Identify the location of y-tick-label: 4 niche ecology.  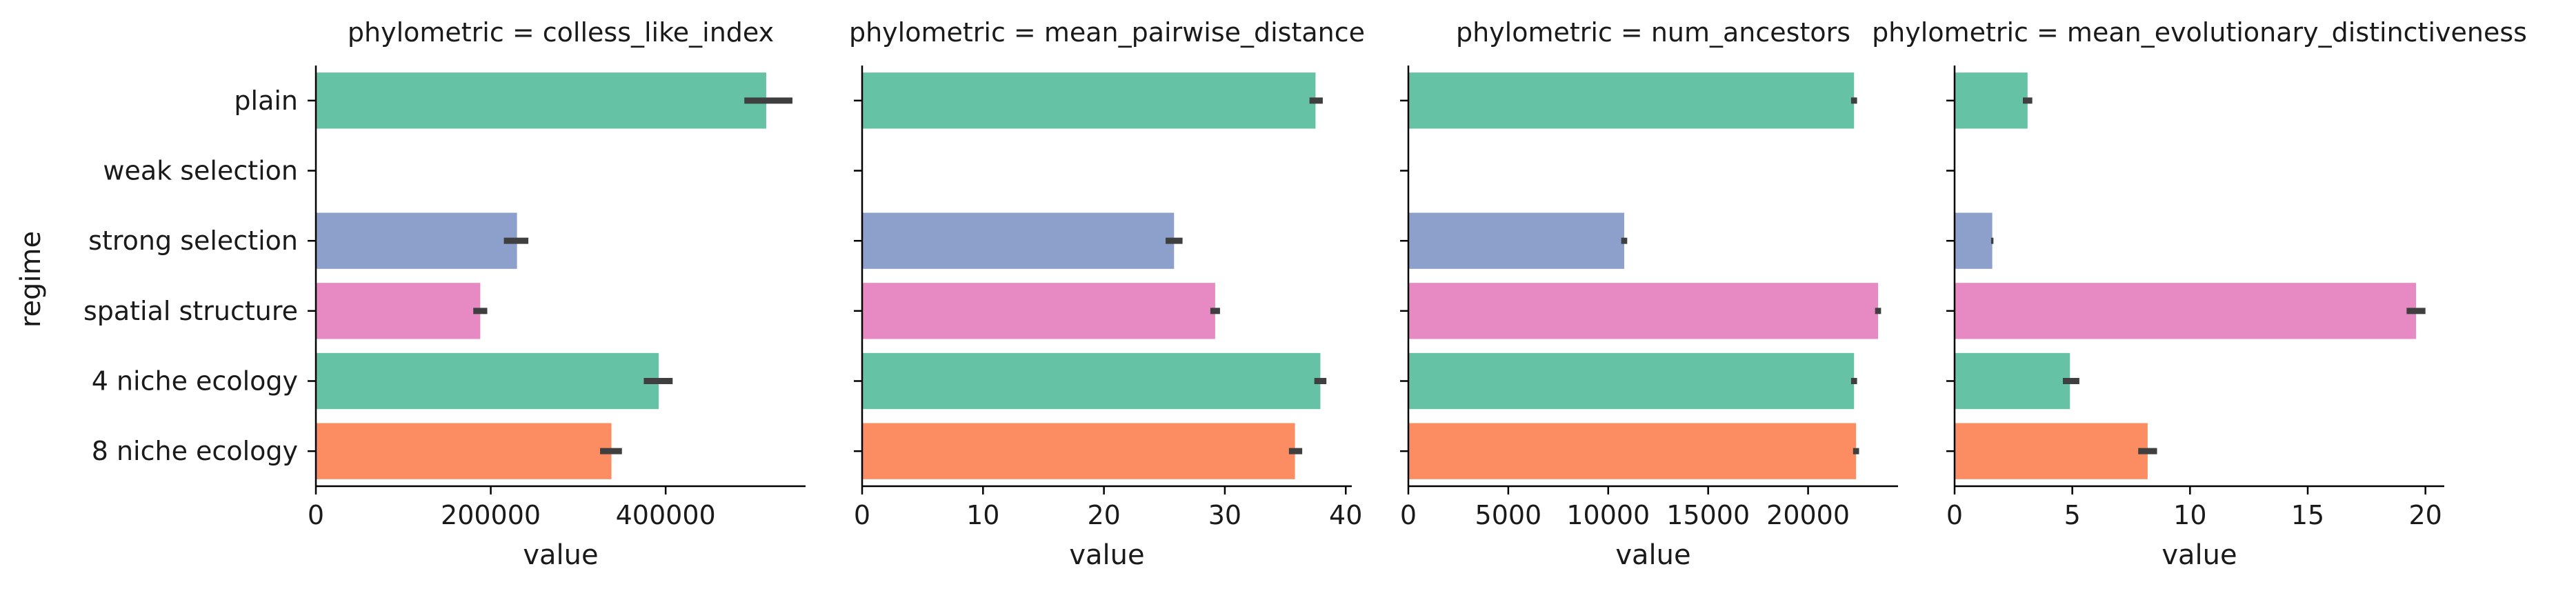
(195, 381).